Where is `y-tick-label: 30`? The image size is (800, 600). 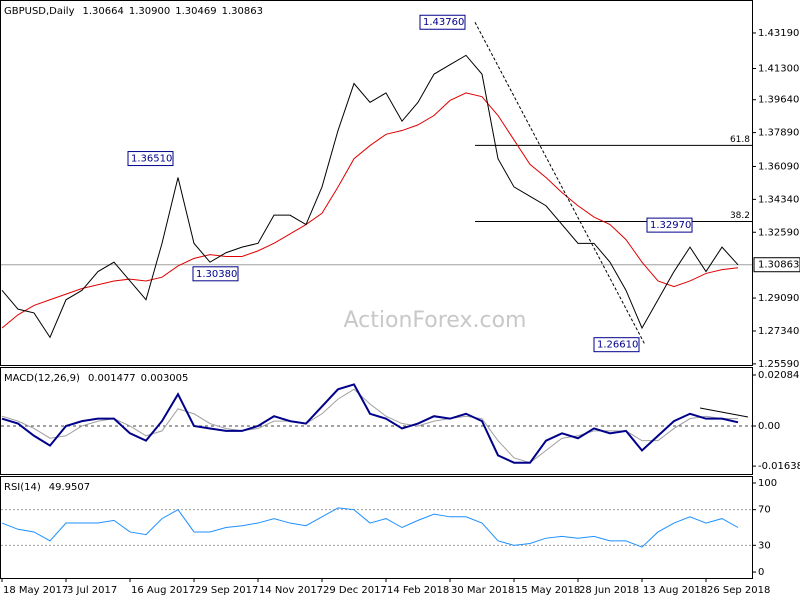 y-tick-label: 30 is located at coordinates (764, 545).